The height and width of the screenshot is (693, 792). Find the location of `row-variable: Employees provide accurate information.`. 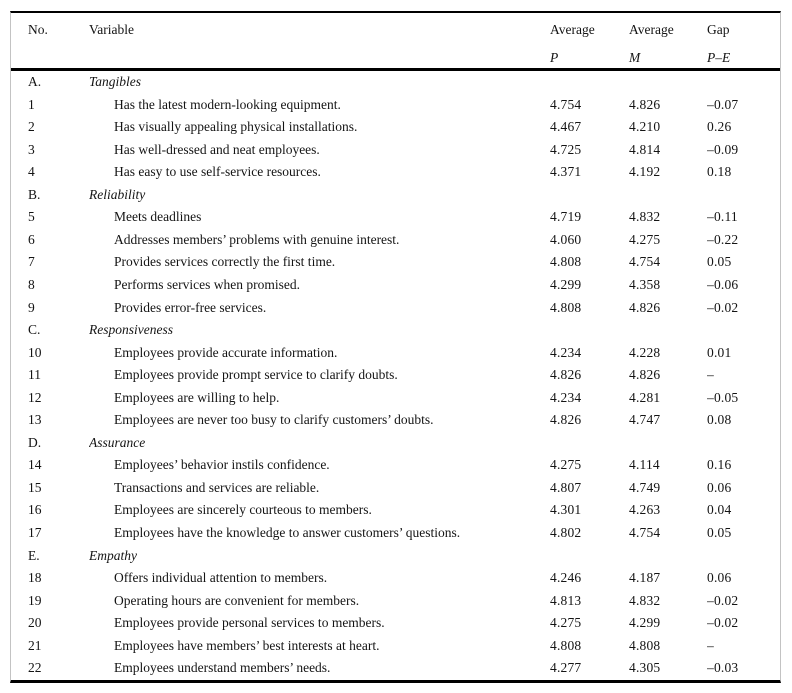

row-variable: Employees provide accurate information. is located at coordinates (226, 352).